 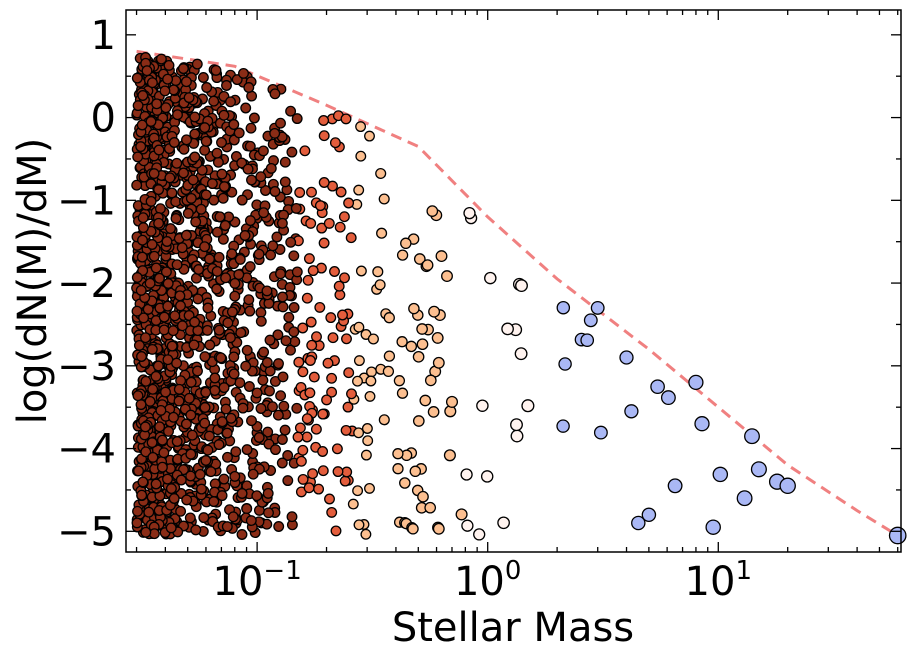 I want to click on y-tick-label: −4, so click(x=86, y=450).